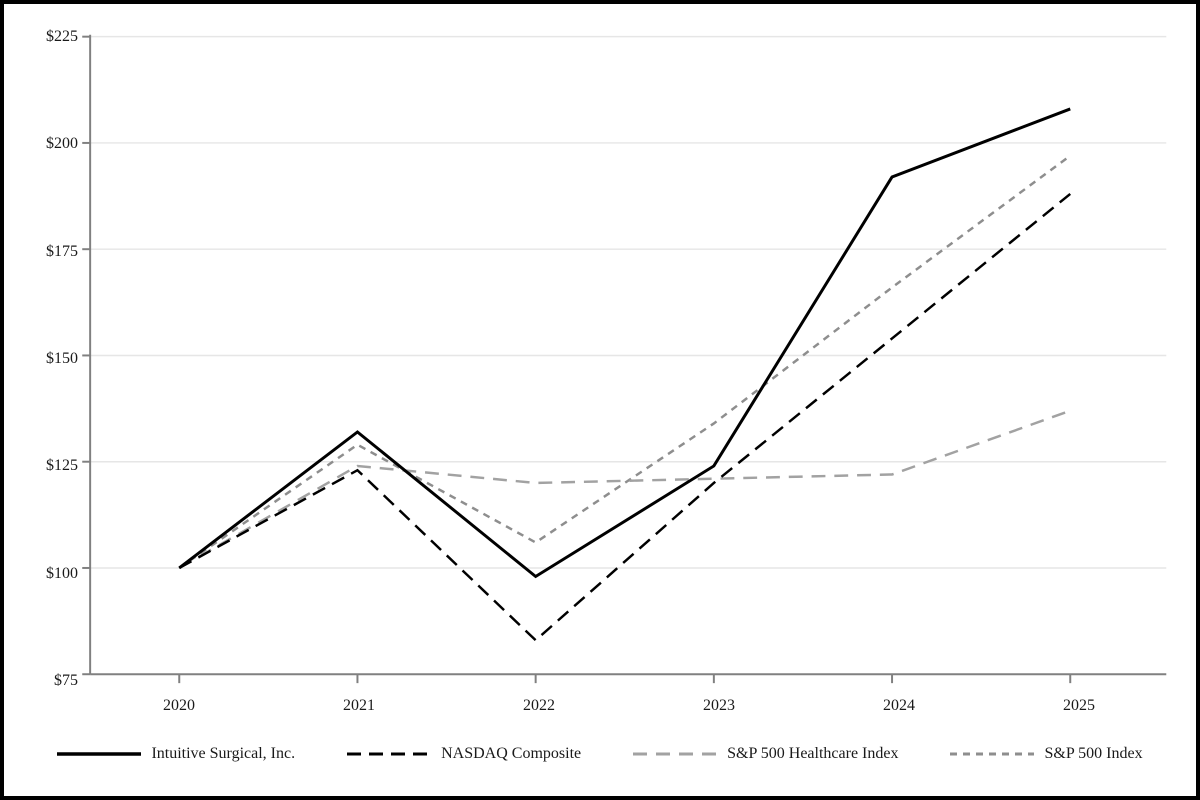 This screenshot has height=800, width=1200. Describe the element at coordinates (359, 705) in the screenshot. I see `x-axis-tick-label: 2021` at that location.